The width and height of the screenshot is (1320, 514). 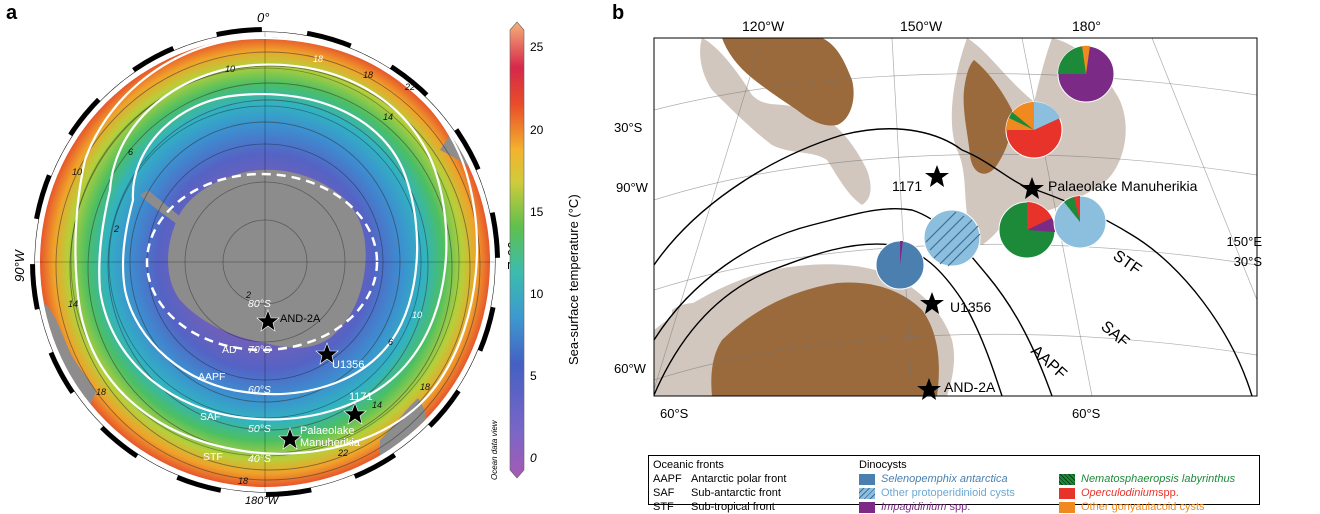 I want to click on edge-label-90w: 90°W, so click(x=632, y=187).